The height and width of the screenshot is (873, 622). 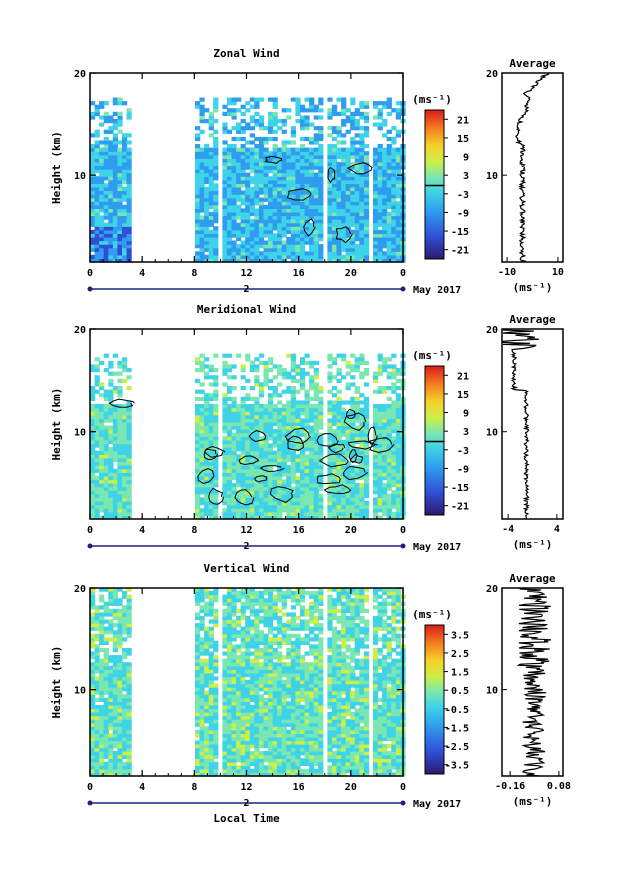 I want to click on date-axis-end, so click(x=403, y=546).